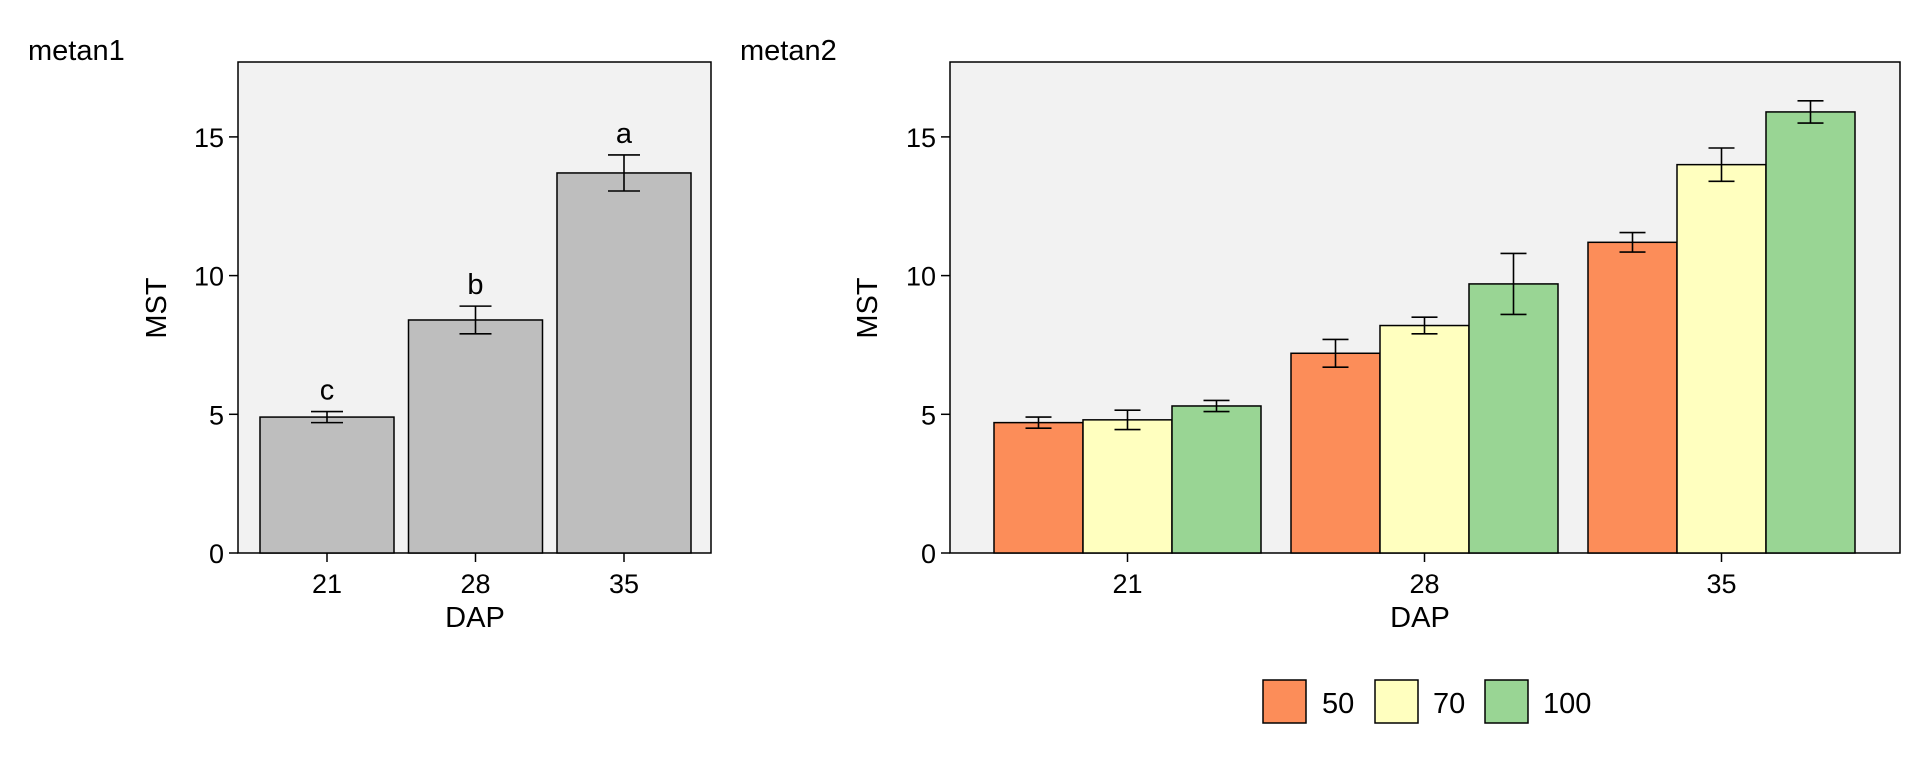 This screenshot has width=1920, height=768. Describe the element at coordinates (216, 415) in the screenshot. I see `panel1-y-tick-label: 5` at that location.